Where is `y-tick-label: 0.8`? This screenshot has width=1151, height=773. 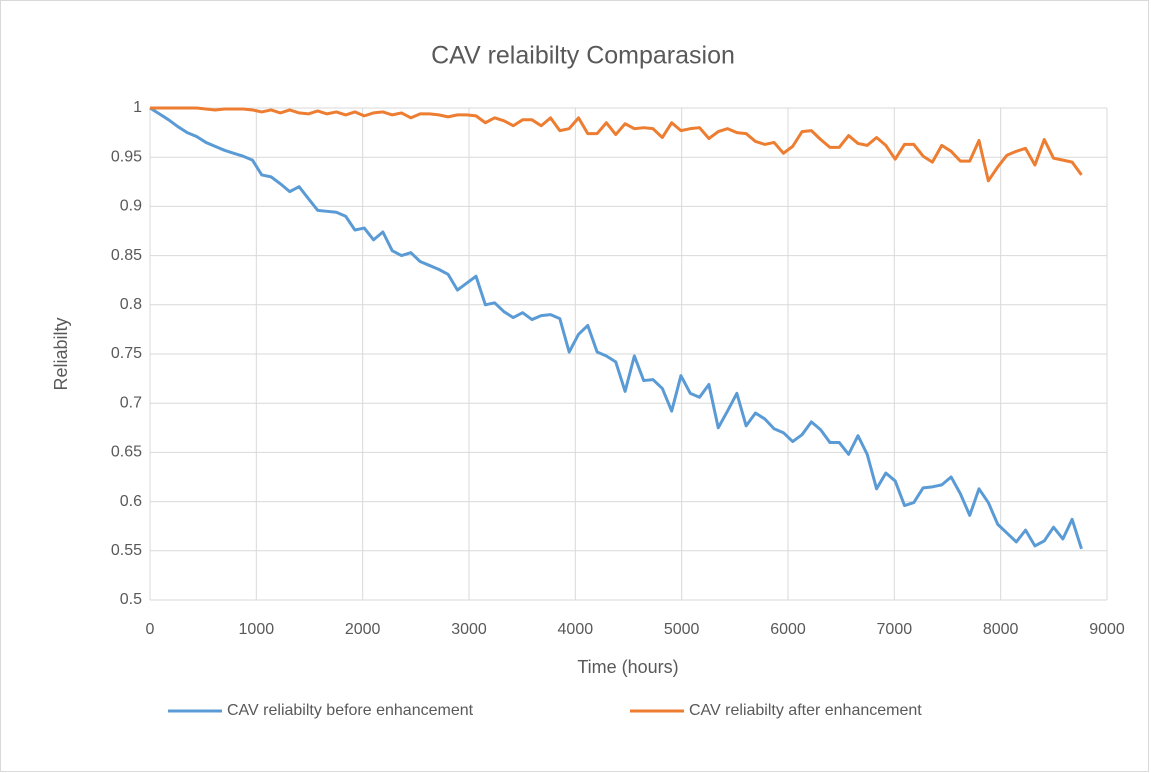
y-tick-label: 0.8 is located at coordinates (131, 304).